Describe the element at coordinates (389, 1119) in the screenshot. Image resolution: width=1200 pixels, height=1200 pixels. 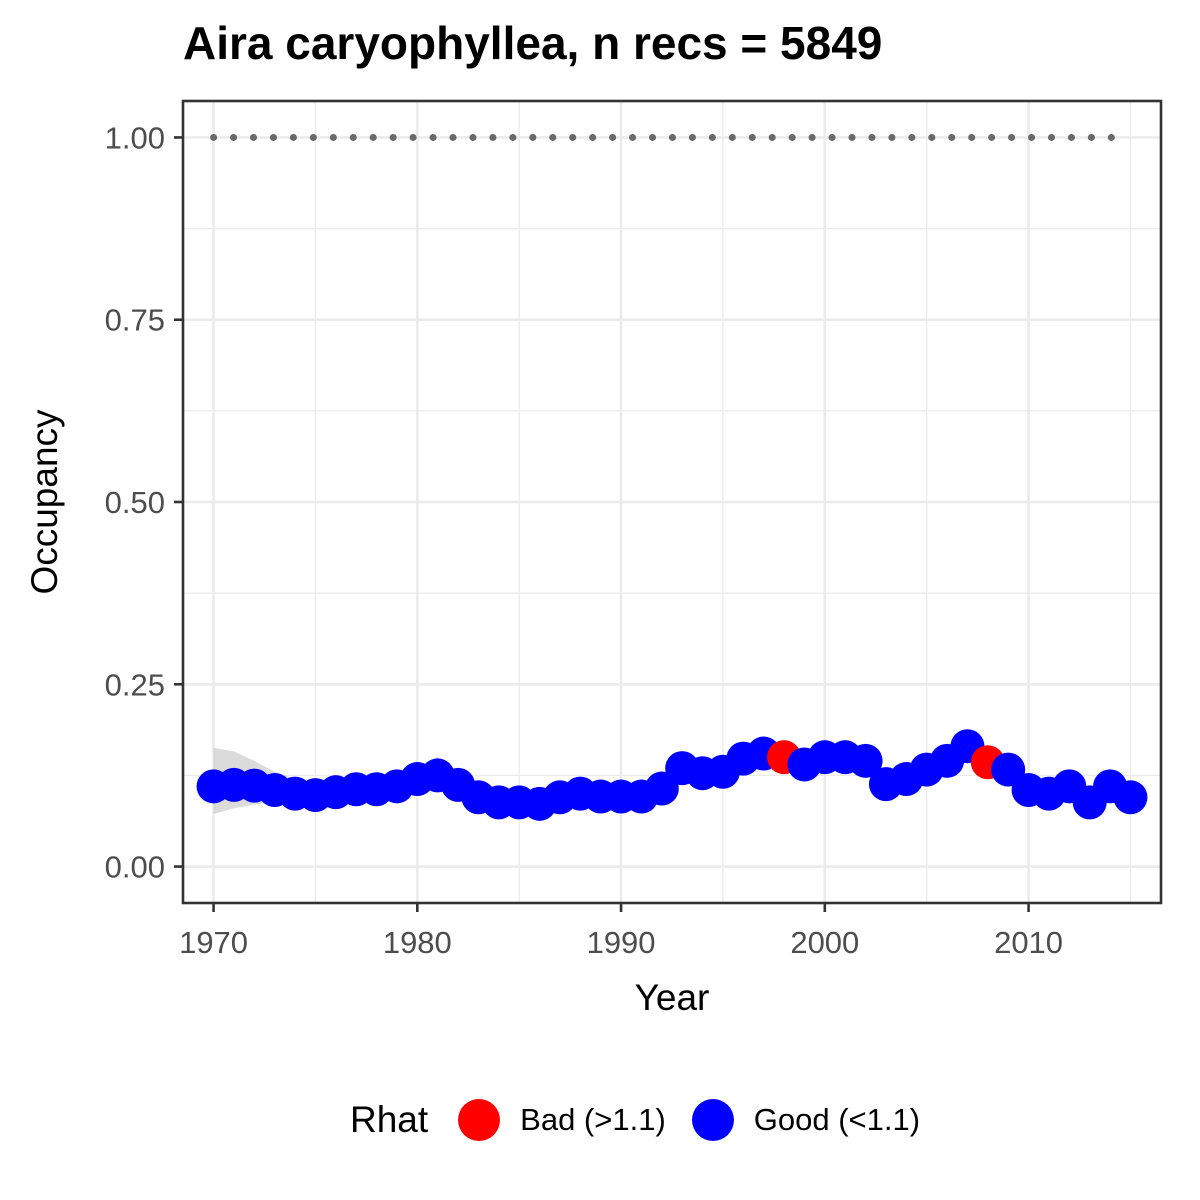
I see `legend-title: Rhat` at that location.